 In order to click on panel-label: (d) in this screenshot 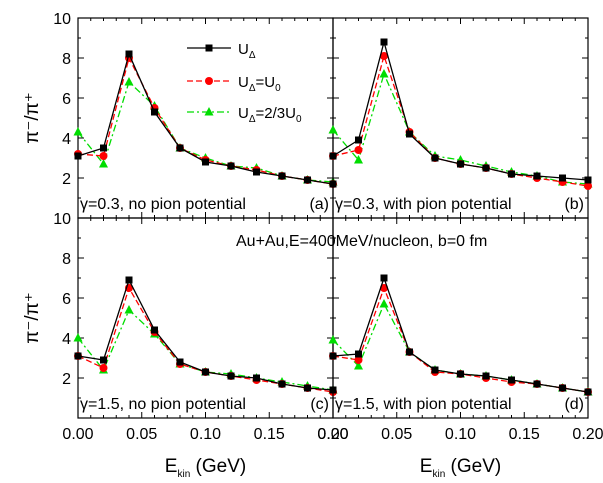, I will do `click(574, 404)`.